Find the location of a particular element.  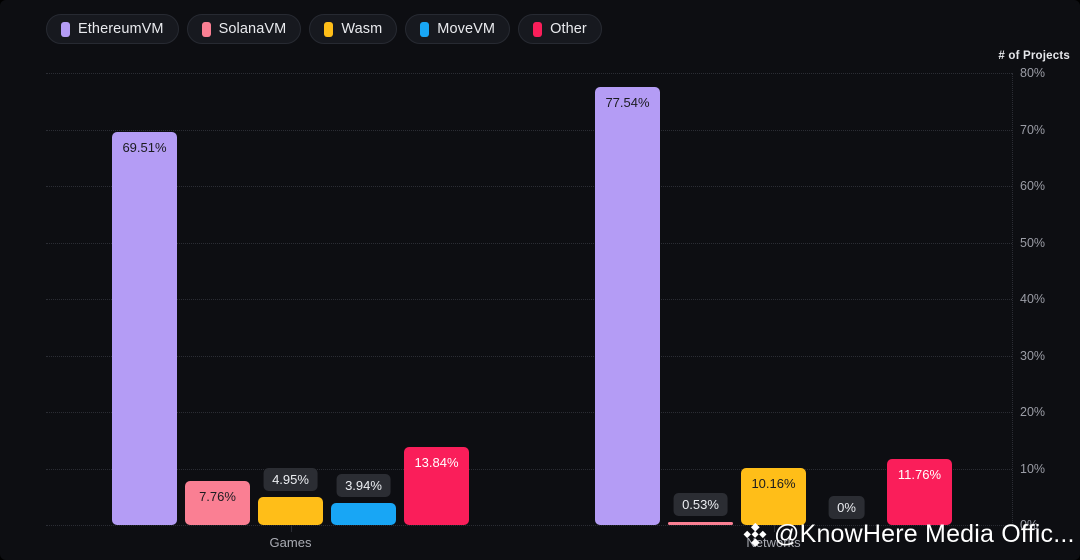

x-axis-group-label: Networks is located at coordinates (773, 542).